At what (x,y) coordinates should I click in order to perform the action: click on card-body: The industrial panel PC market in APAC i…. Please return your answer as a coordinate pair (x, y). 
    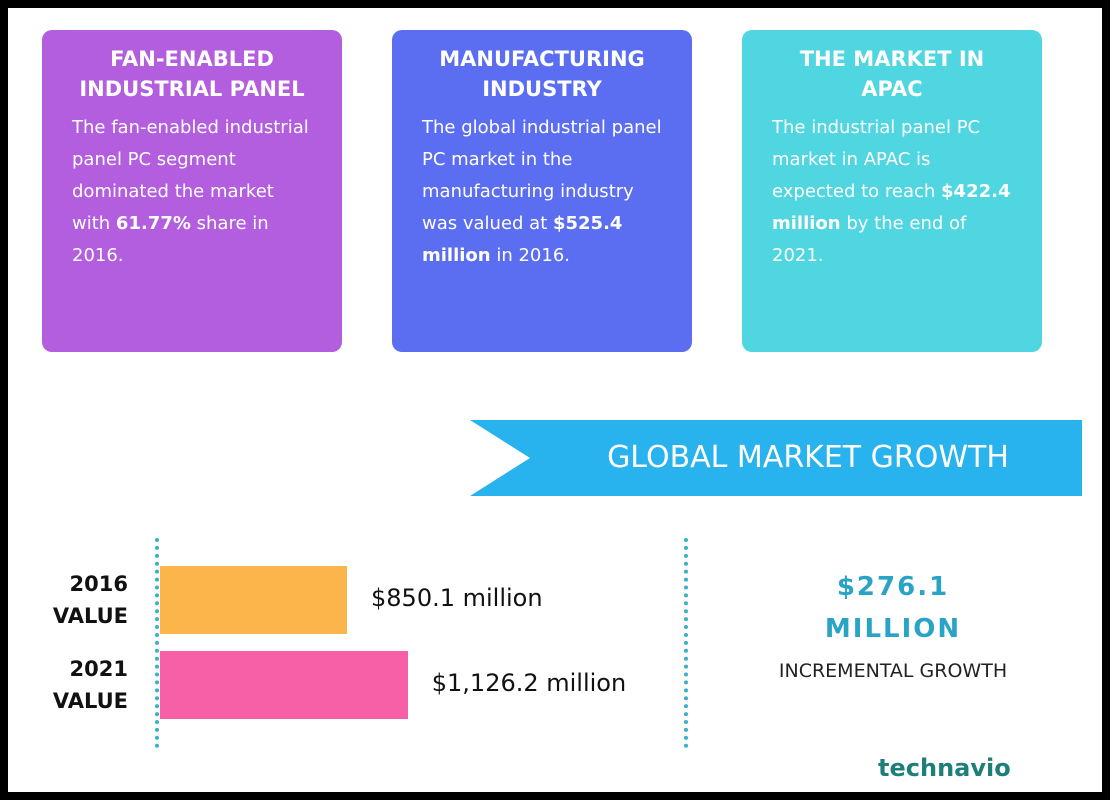
    Looking at the image, I should click on (892, 192).